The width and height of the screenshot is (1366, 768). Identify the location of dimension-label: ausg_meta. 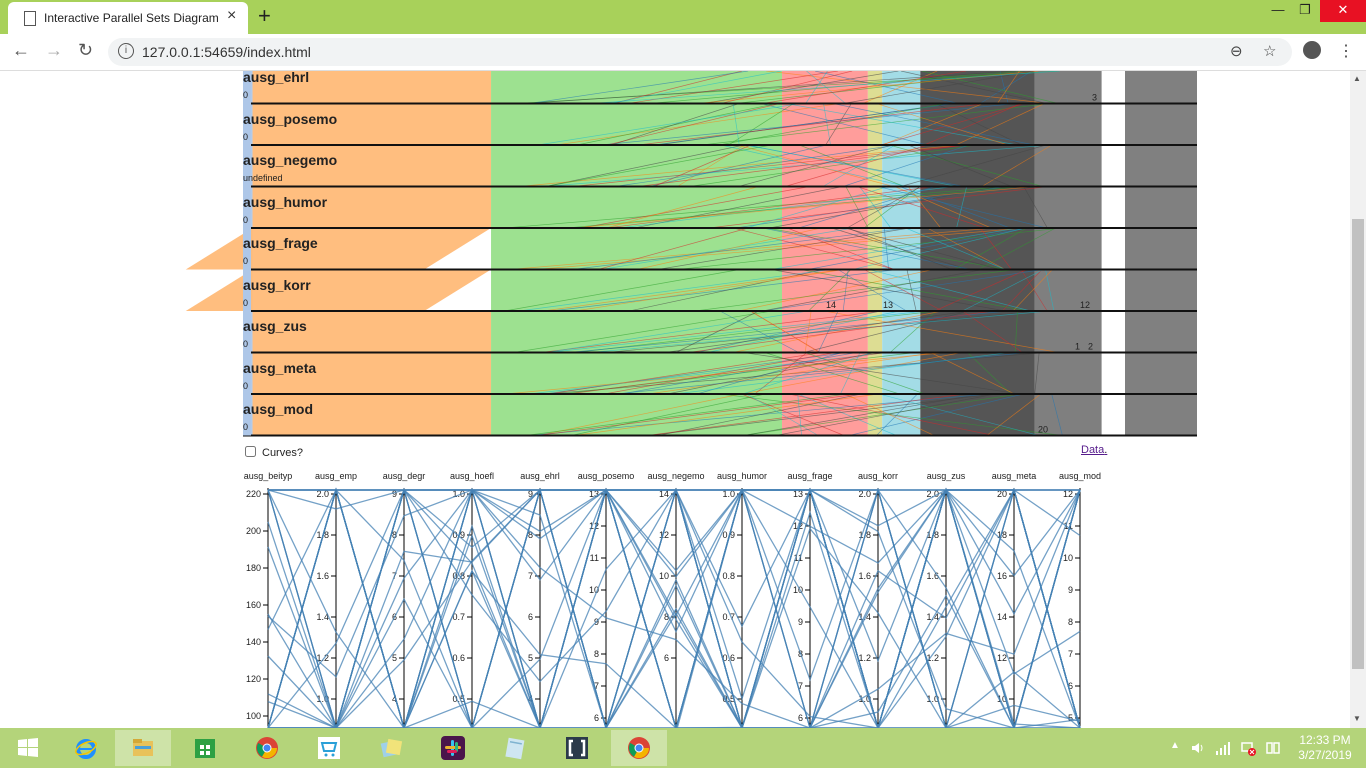
(279, 368).